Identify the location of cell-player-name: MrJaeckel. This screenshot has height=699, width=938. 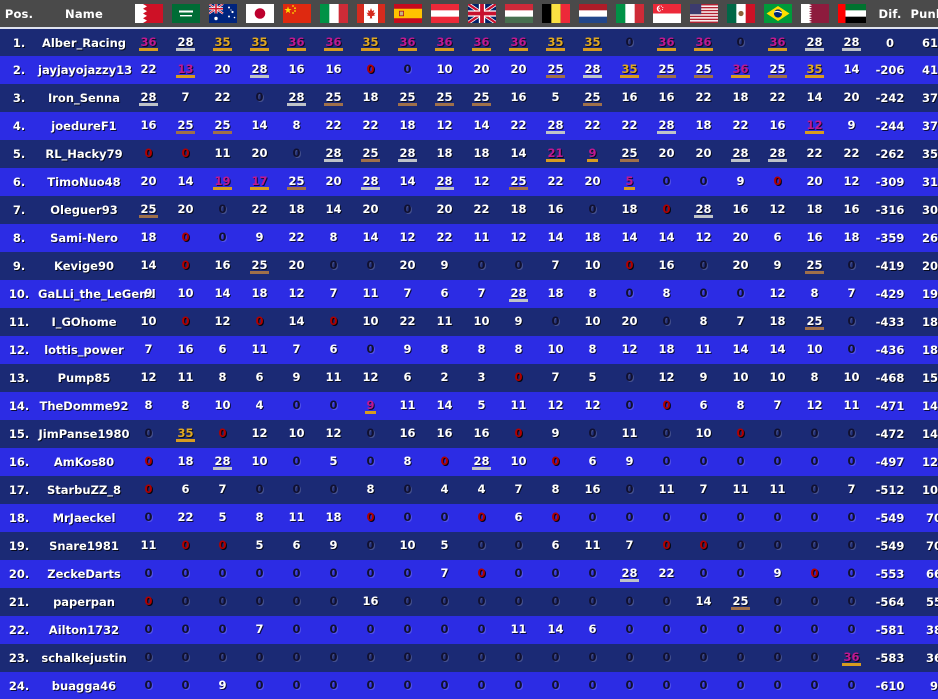
(84, 518).